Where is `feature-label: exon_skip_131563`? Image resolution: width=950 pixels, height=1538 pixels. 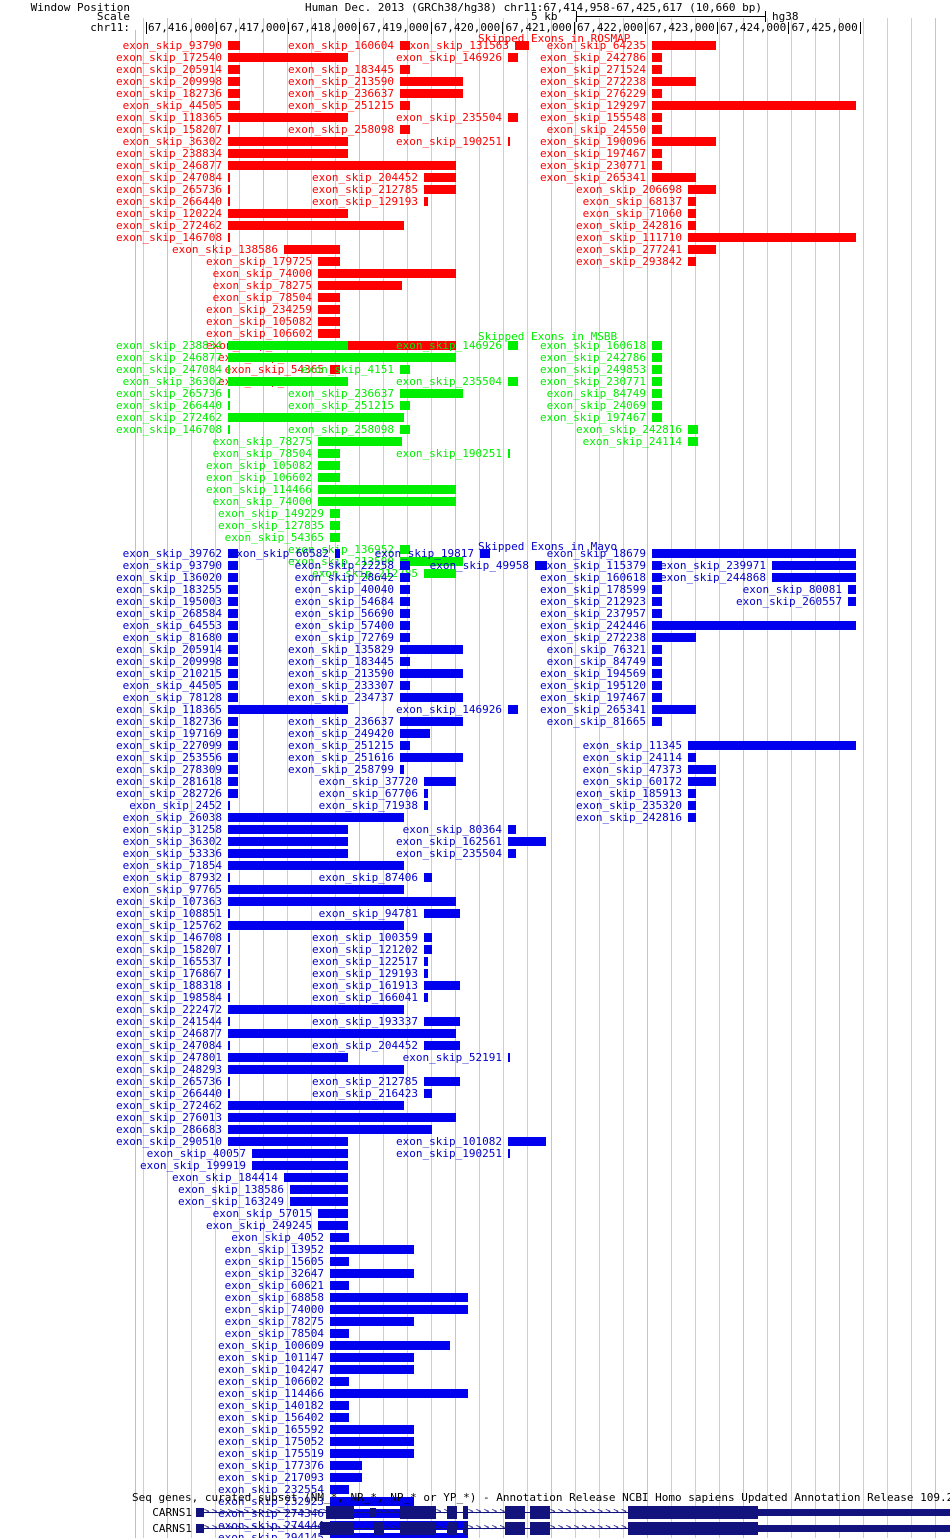 feature-label: exon_skip_131563 is located at coordinates (456, 45).